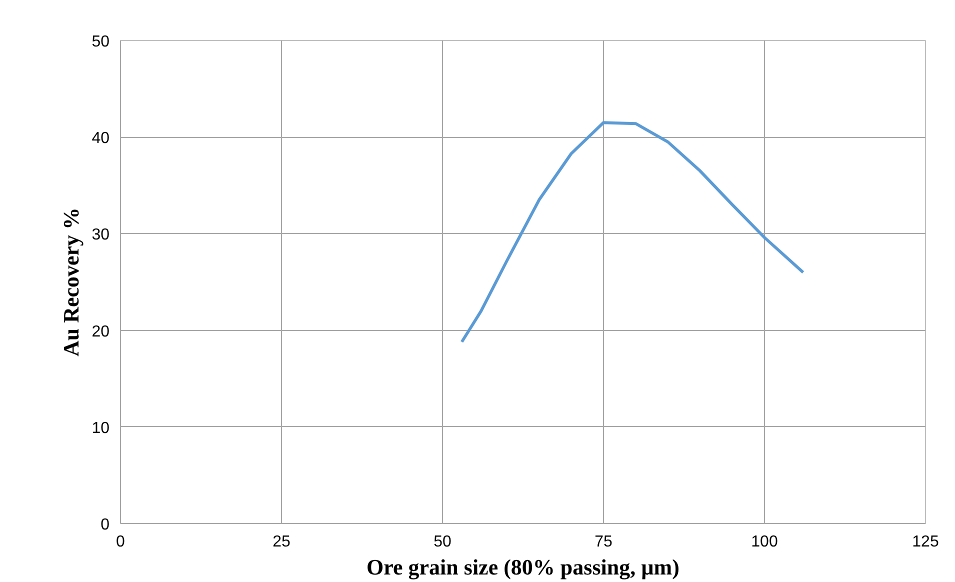 The width and height of the screenshot is (955, 582). Describe the element at coordinates (71, 282) in the screenshot. I see `y-axis-title: Au Recovery %` at that location.